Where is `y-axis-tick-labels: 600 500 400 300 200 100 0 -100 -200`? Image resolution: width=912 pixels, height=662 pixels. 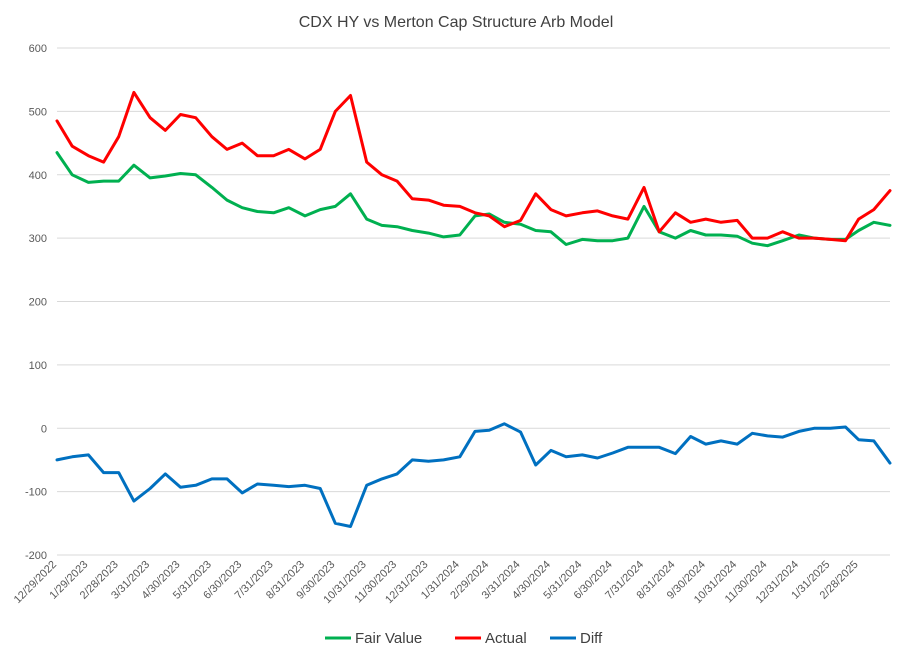
y-axis-tick-labels: 600 500 400 300 200 100 0 -100 -200 is located at coordinates (36, 302).